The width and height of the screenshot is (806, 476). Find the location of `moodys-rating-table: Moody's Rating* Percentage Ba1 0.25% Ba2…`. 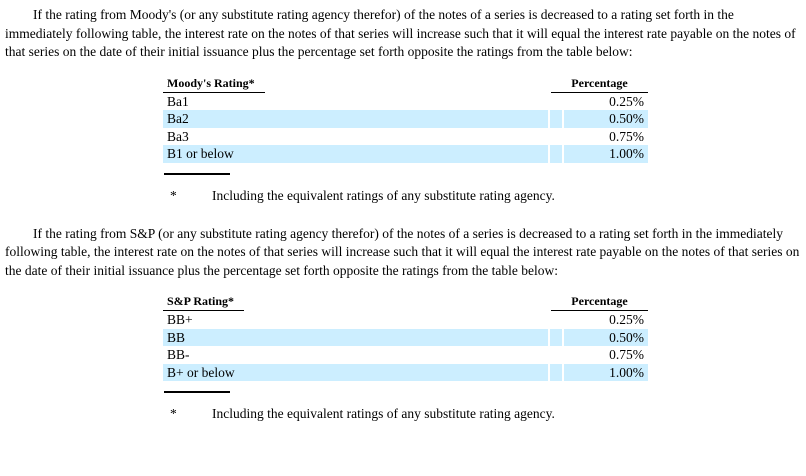

moodys-rating-table: Moody's Rating* Percentage Ba1 0.25% Ba2… is located at coordinates (405, 119).